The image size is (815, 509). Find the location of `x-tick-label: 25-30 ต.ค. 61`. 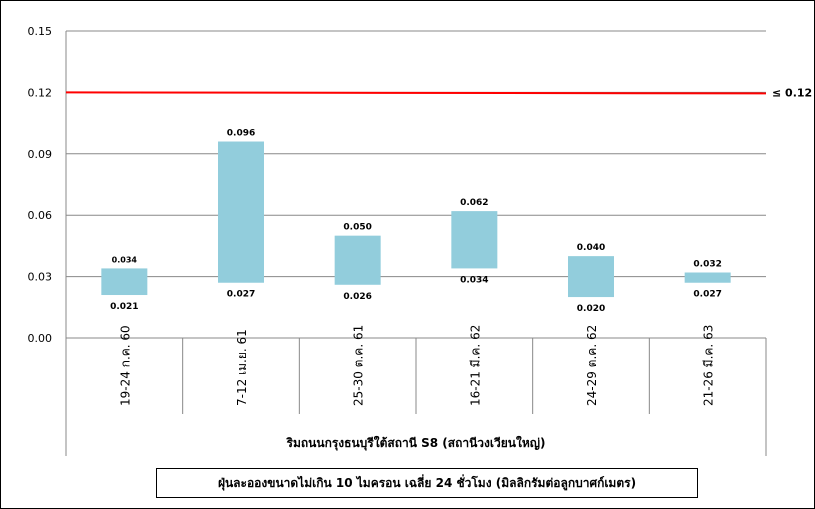

x-tick-label: 25-30 ต.ค. 61 is located at coordinates (359, 365).